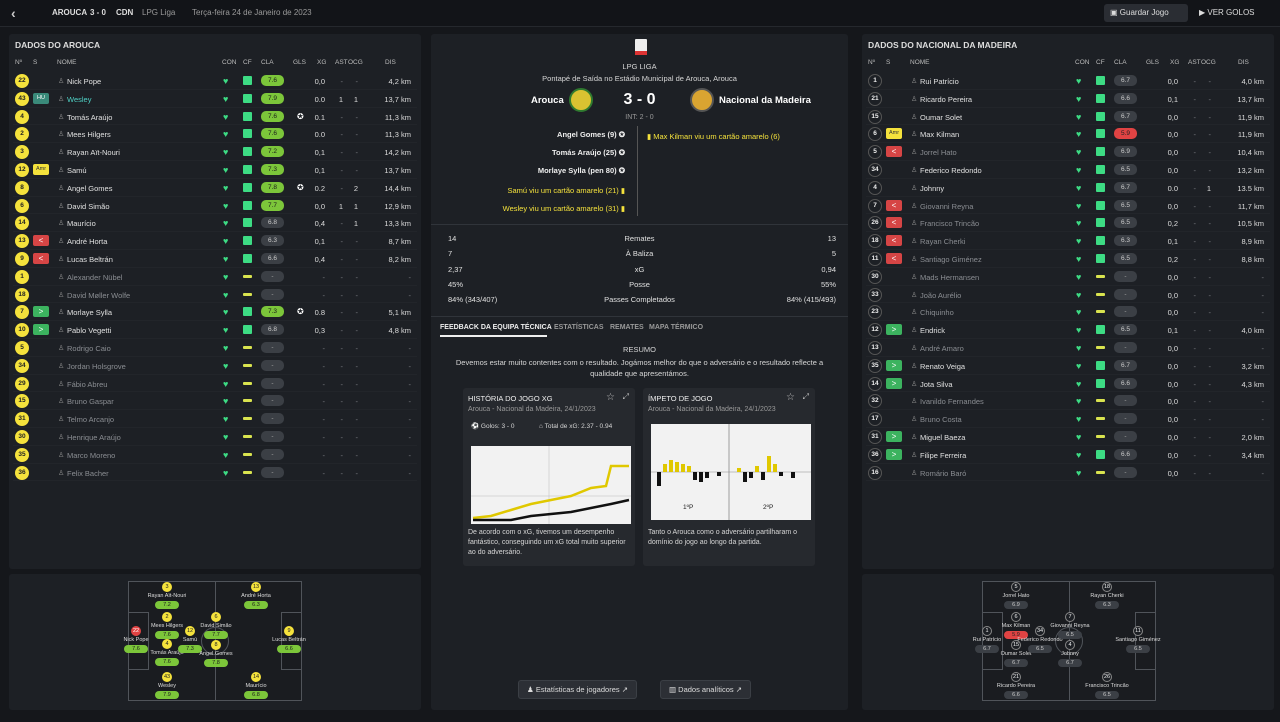 The width and height of the screenshot is (1280, 722). Describe the element at coordinates (1040, 631) in the screenshot. I see `pitch-player-number: 34` at that location.